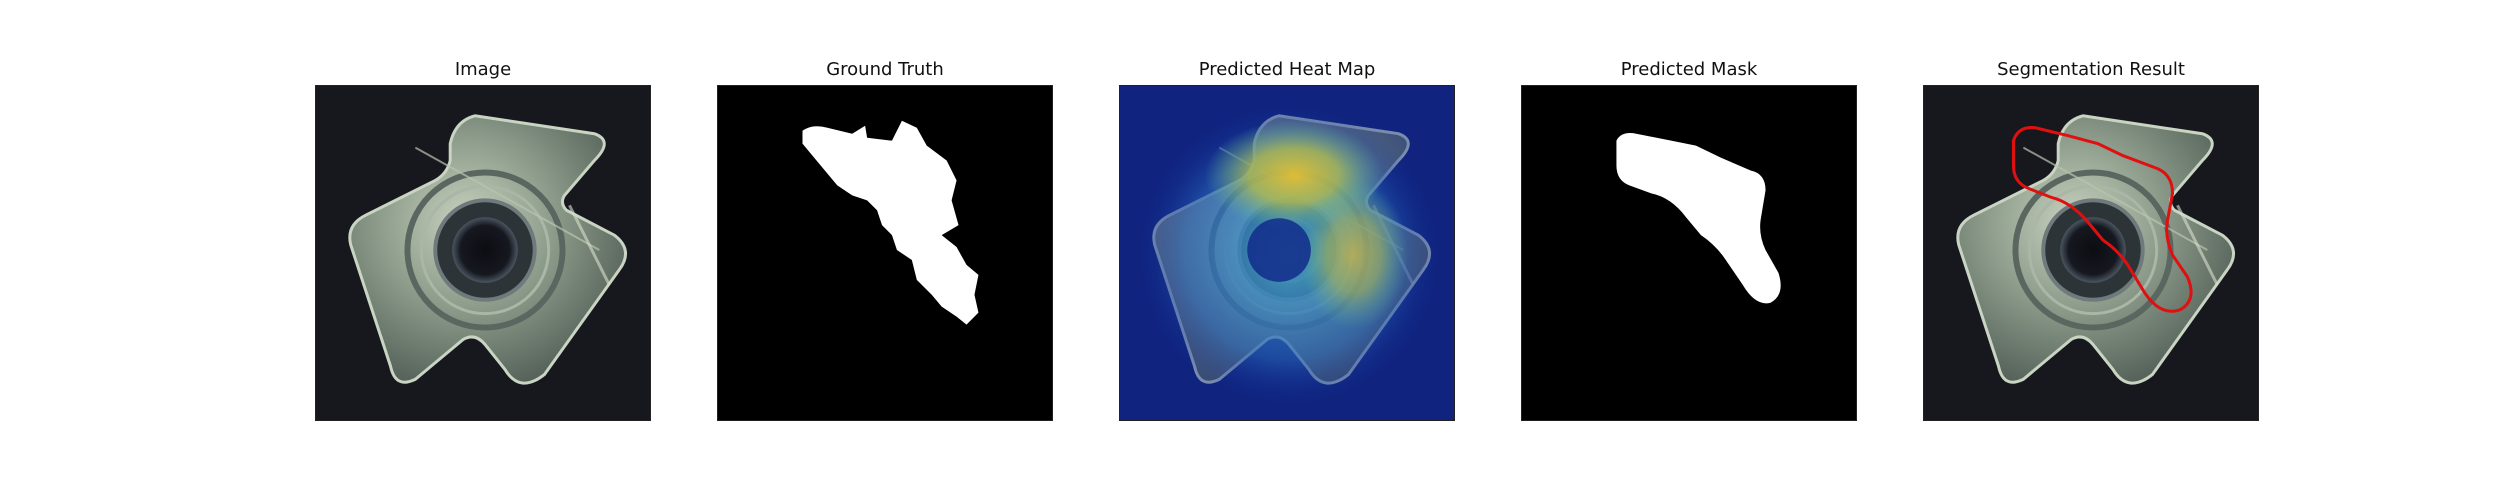  What do you see at coordinates (885, 69) in the screenshot?
I see `panel-title: Ground Truth` at bounding box center [885, 69].